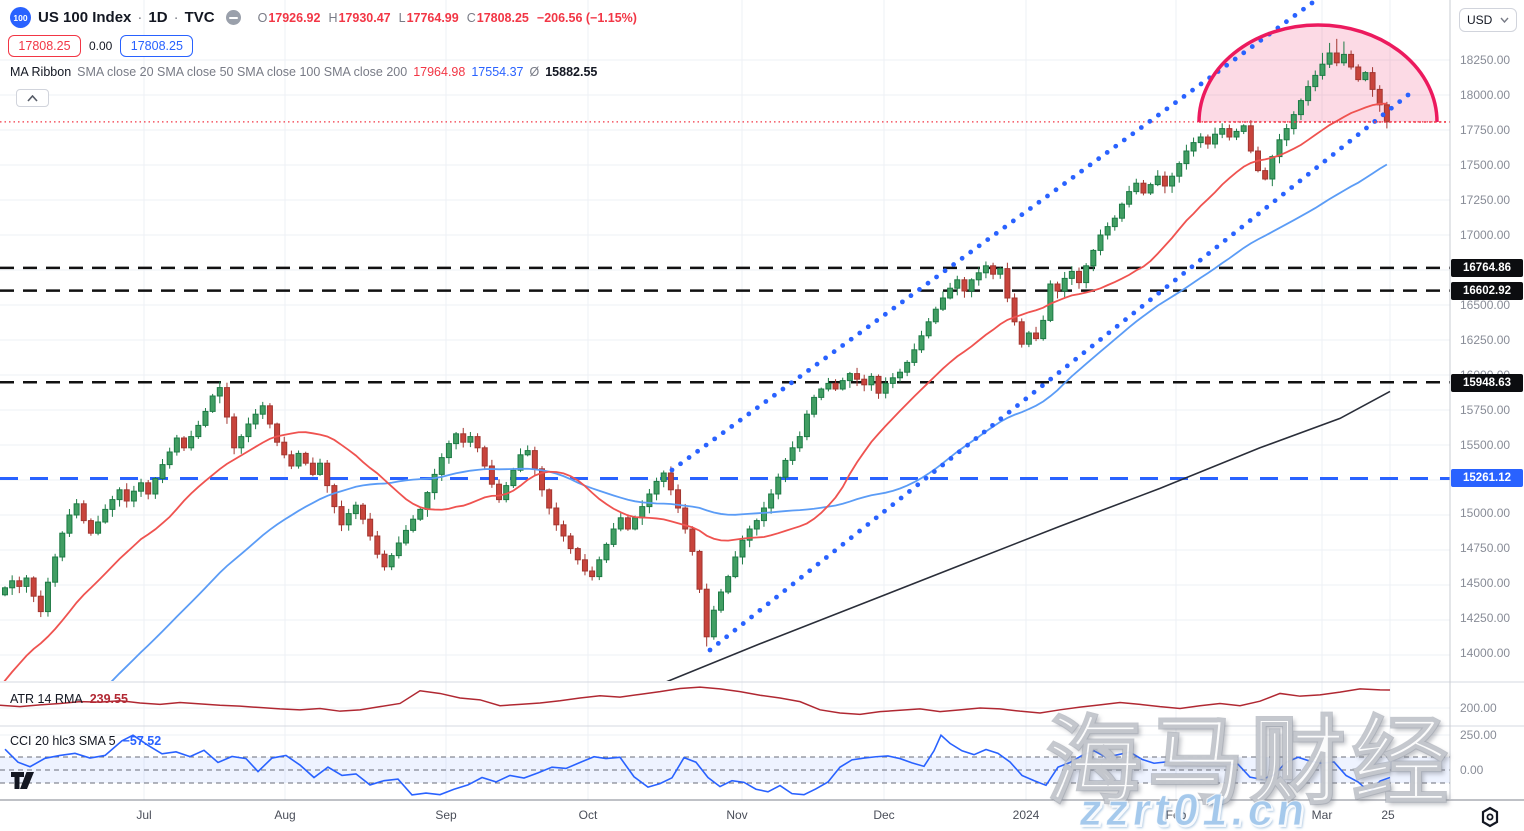  I want to click on ma-average-value: 15882.55, so click(571, 72).